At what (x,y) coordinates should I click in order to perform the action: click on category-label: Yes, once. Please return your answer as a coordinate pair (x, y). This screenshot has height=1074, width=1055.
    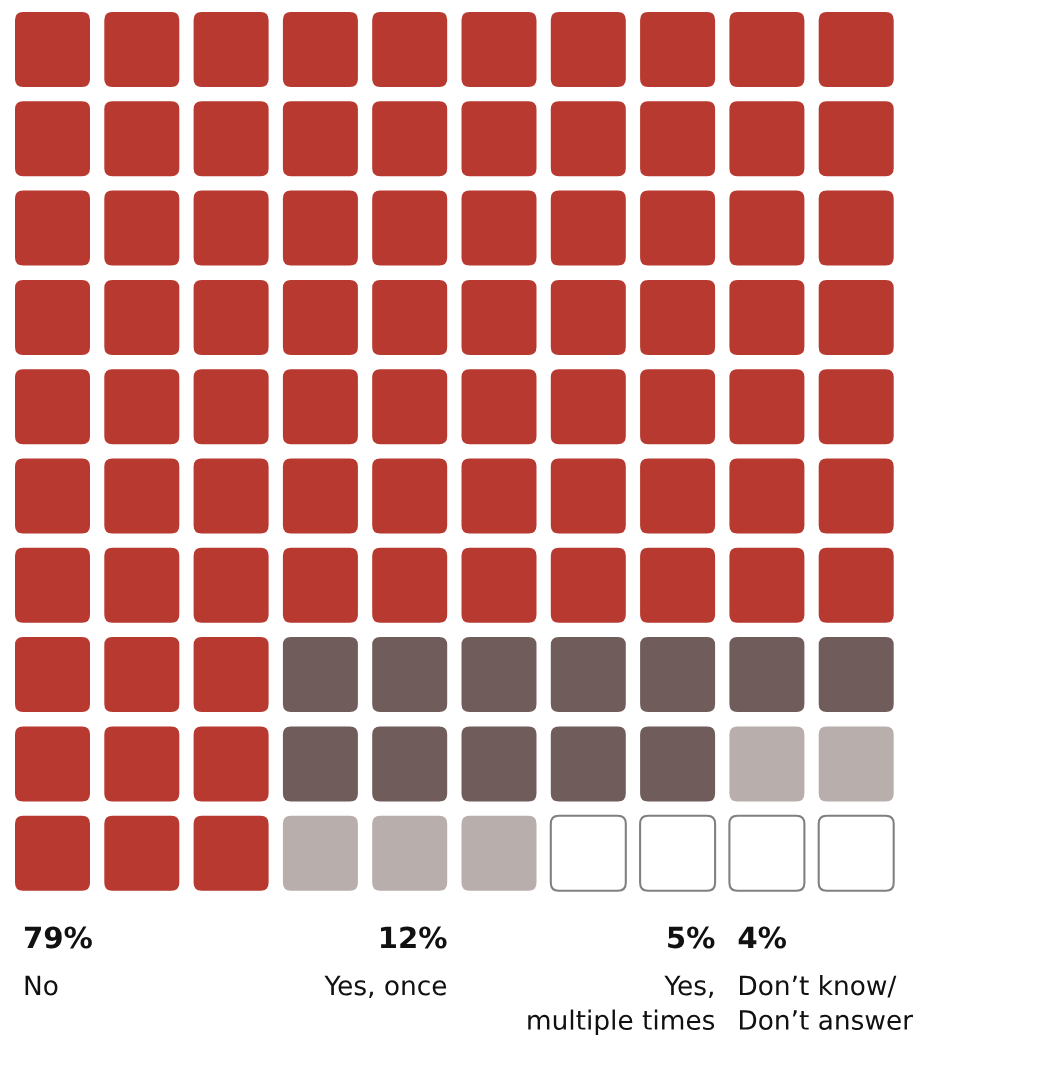
    Looking at the image, I should click on (385, 987).